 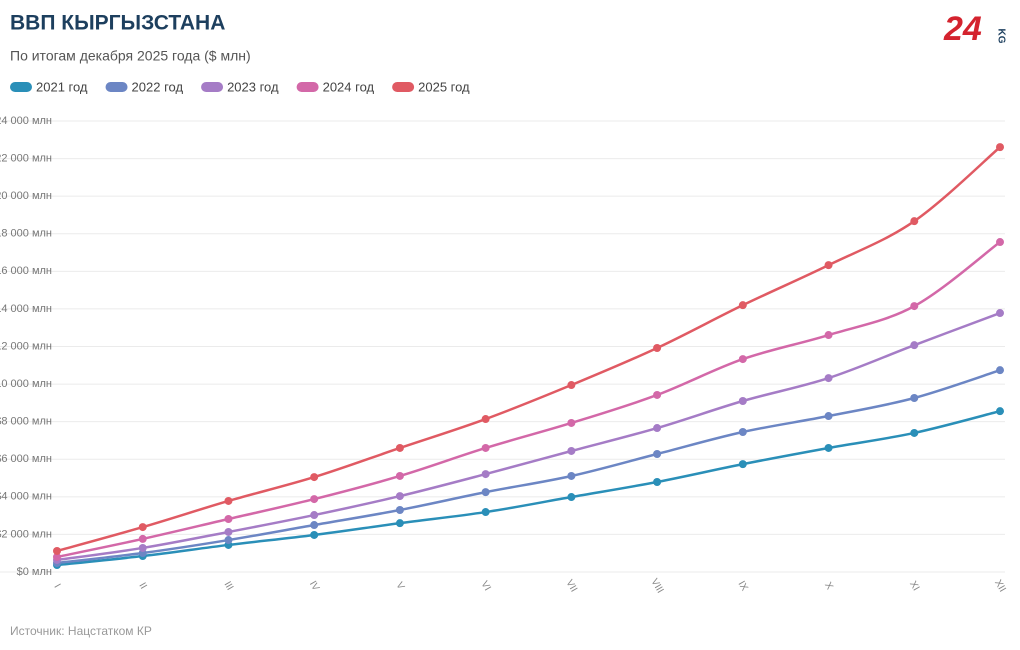 I want to click on x-tick-label: V, so click(x=399, y=586).